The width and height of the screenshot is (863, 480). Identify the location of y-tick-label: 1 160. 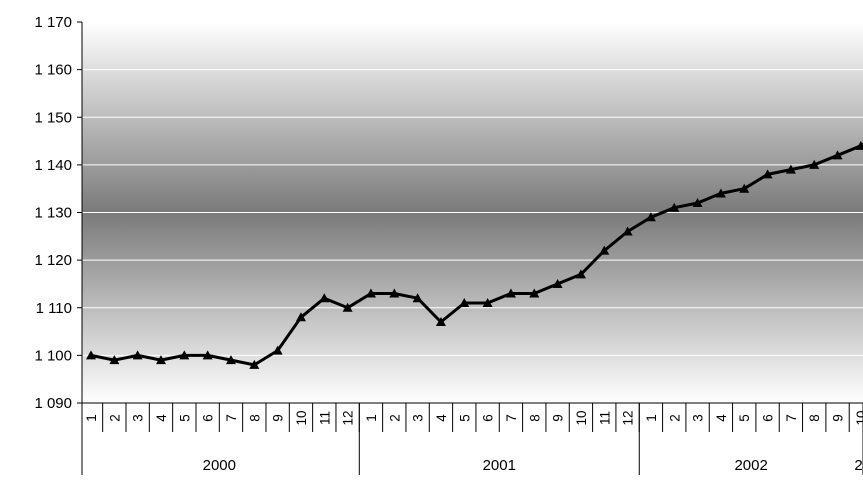
(53, 70).